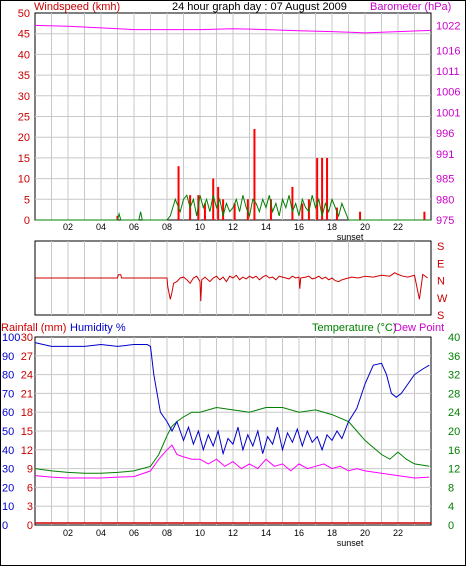 This screenshot has width=466, height=571. Describe the element at coordinates (8, 488) in the screenshot. I see `humidity-tick: 20` at that location.